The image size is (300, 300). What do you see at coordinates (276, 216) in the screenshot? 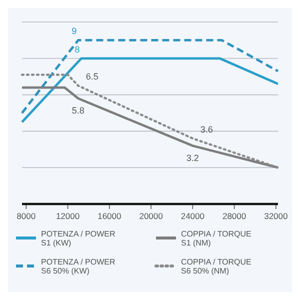
I see `x-tick-label: 32000` at bounding box center [276, 216].